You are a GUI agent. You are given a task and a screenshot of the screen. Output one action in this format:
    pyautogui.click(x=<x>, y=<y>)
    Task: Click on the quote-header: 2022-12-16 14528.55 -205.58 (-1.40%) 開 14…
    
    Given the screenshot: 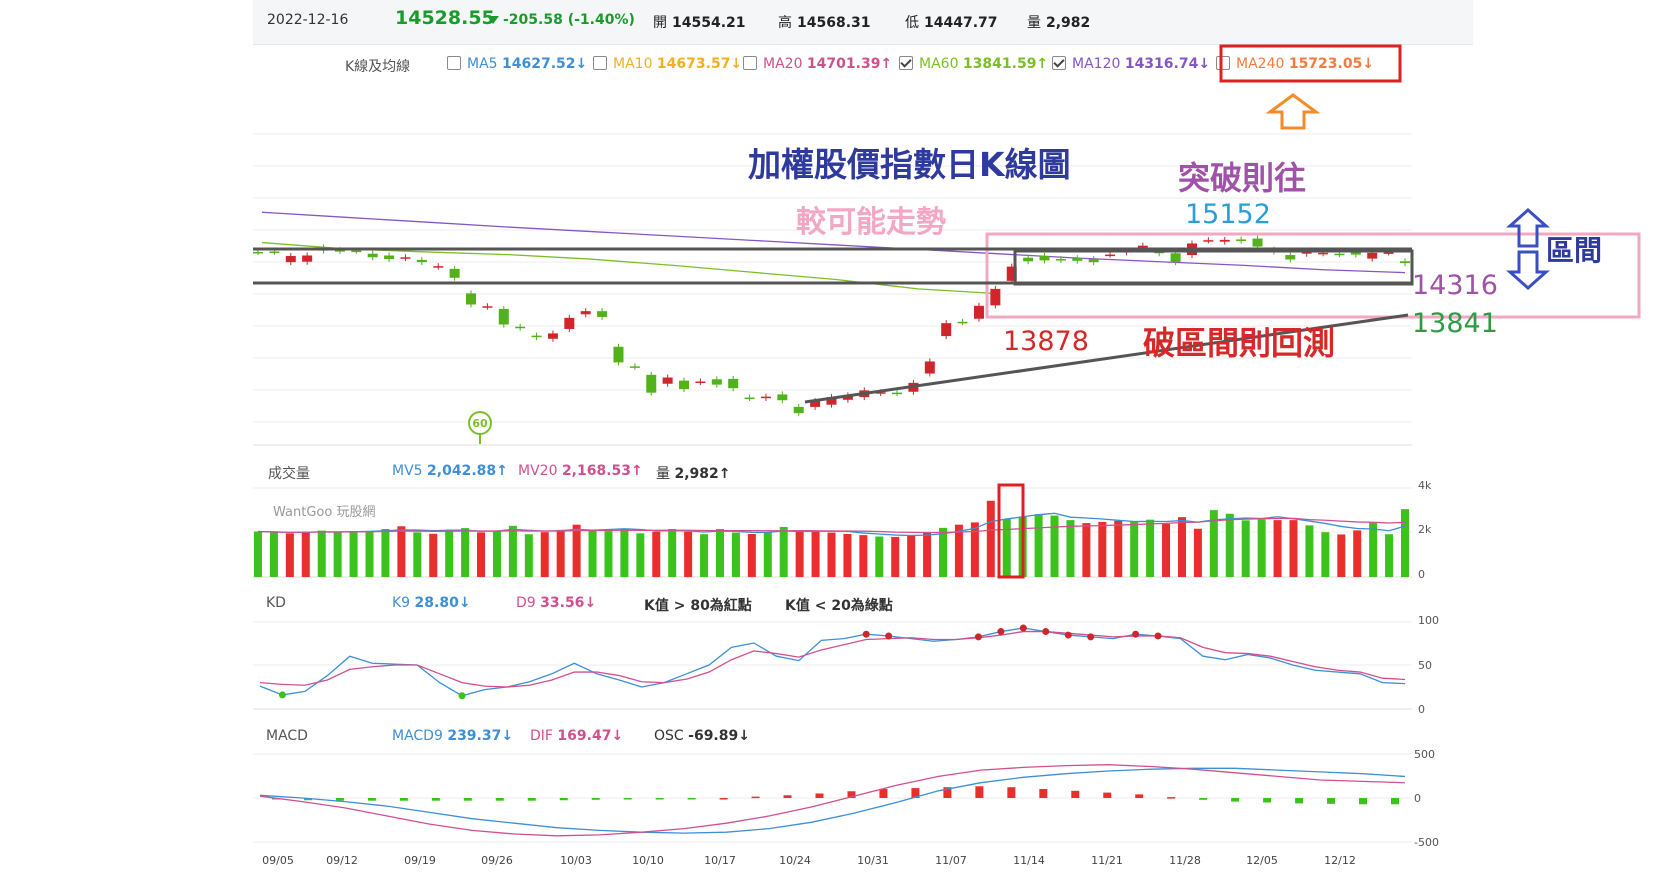 What is the action you would take?
    pyautogui.click(x=863, y=22)
    